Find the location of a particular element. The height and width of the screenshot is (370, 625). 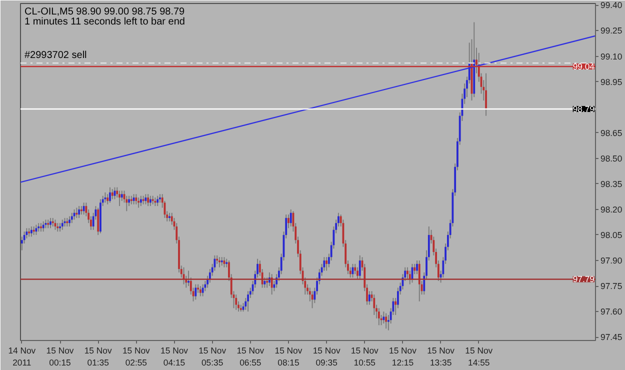

x-tick-label: 15 Nov 09:35 is located at coordinates (326, 357).